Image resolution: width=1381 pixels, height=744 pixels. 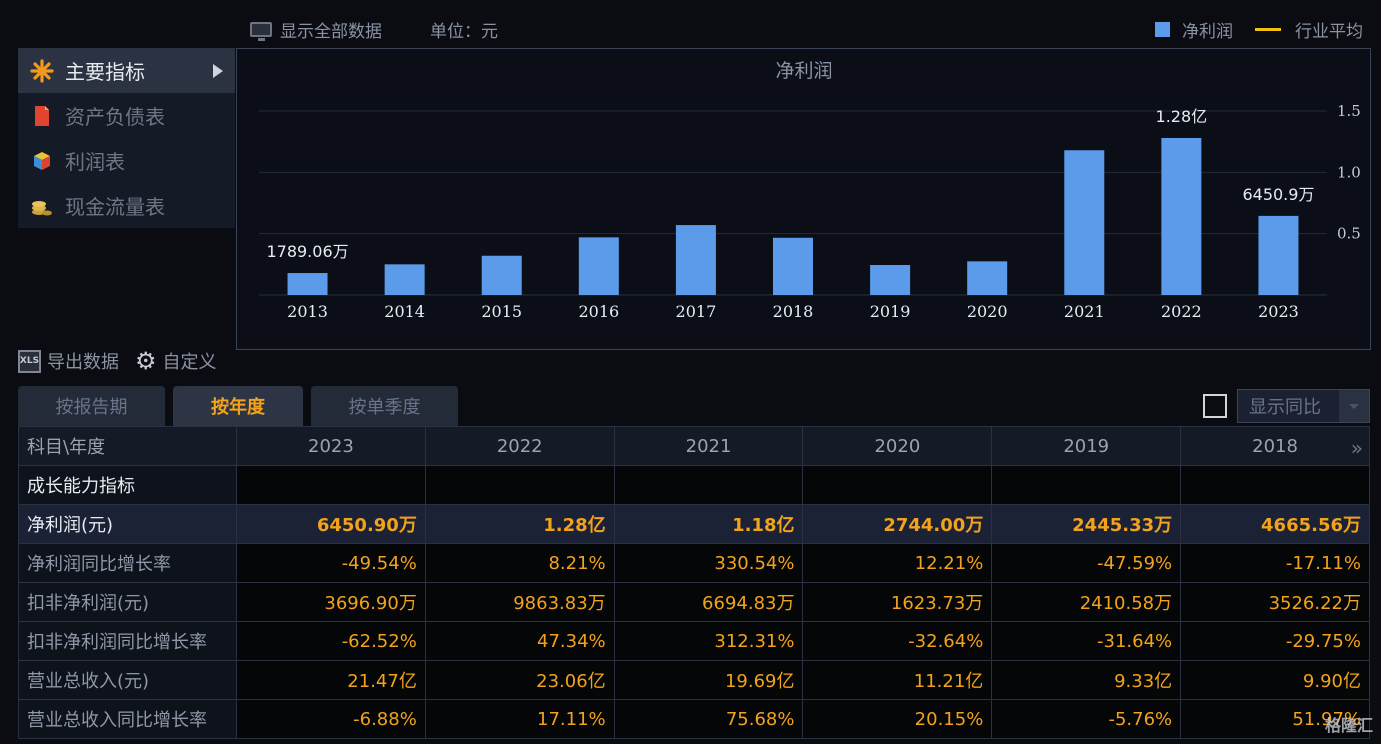 I want to click on watermark-logo: 格隆汇, so click(x=1348, y=725).